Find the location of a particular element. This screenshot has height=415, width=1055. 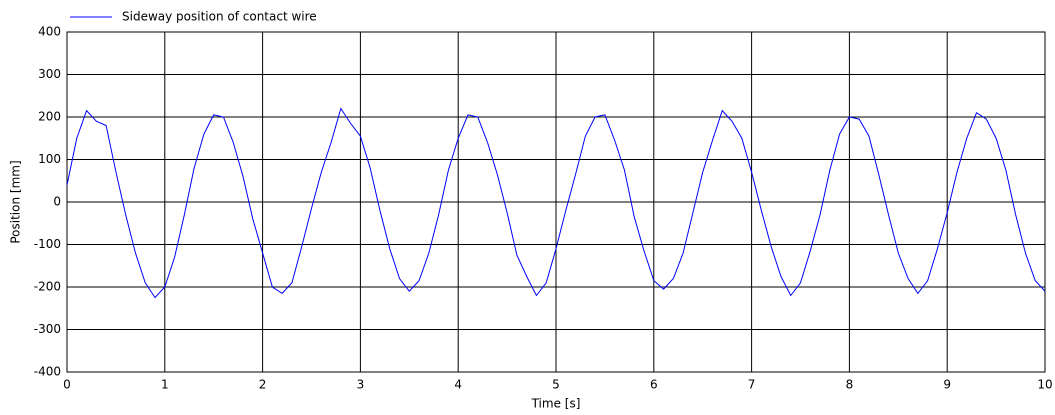

y-tick-label: -100 is located at coordinates (47, 244).